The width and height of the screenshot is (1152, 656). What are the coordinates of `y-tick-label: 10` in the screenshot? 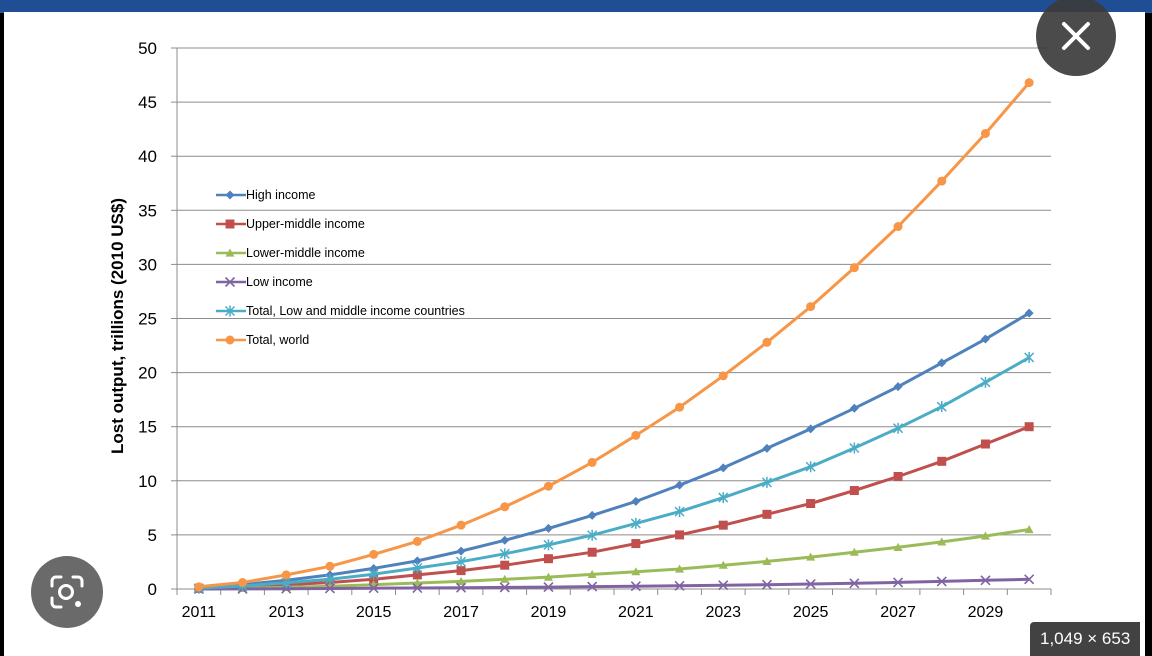 It's located at (147, 481).